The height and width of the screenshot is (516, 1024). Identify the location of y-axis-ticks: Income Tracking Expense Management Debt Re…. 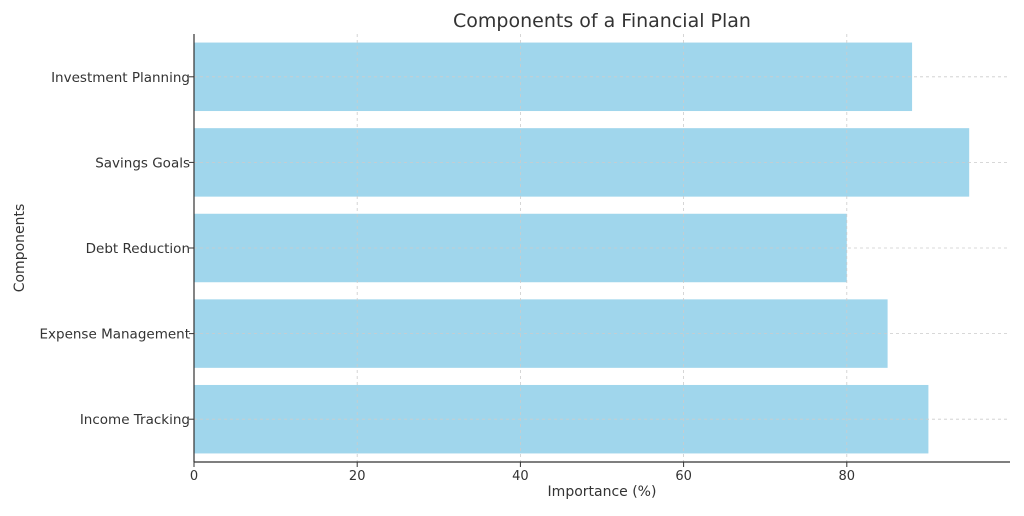
(116, 249).